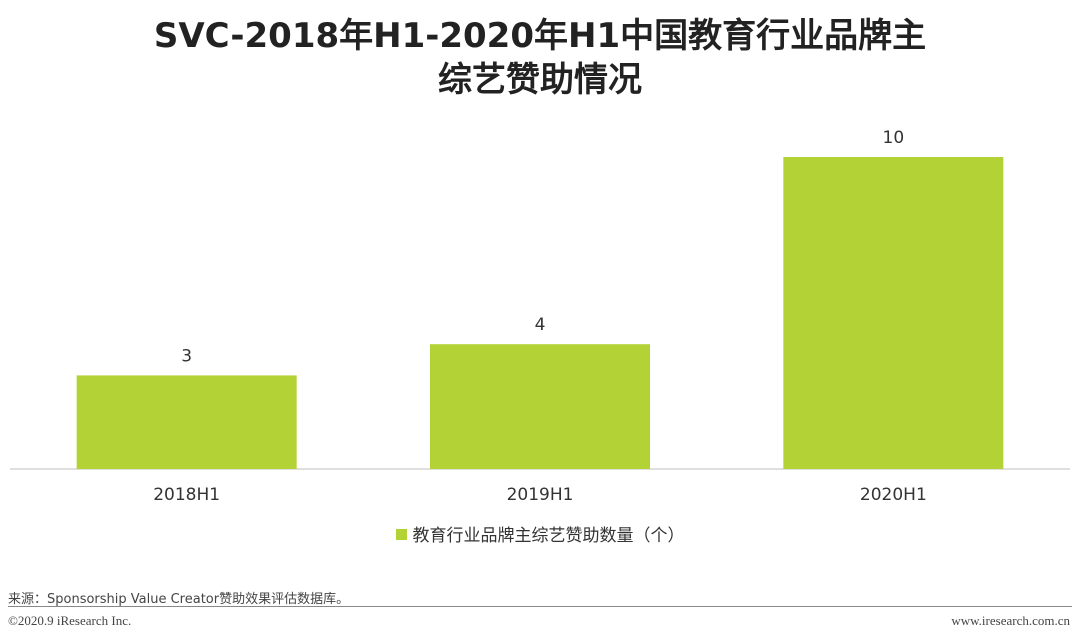 The width and height of the screenshot is (1080, 641). I want to click on chart-title: SVC-2018年H1-2020年H1中国教育行业品牌主 综艺赞助情况, so click(540, 58).